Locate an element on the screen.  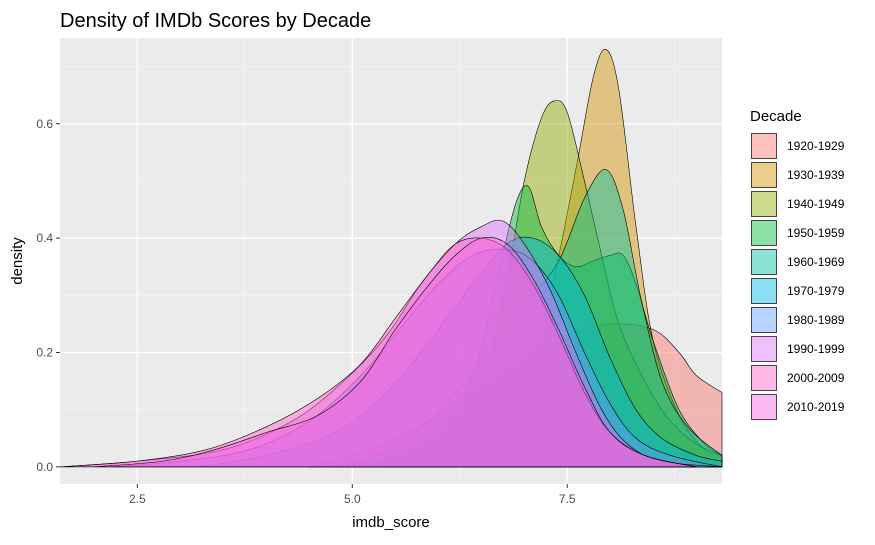
x-tick-label: 7.5 is located at coordinates (567, 499).